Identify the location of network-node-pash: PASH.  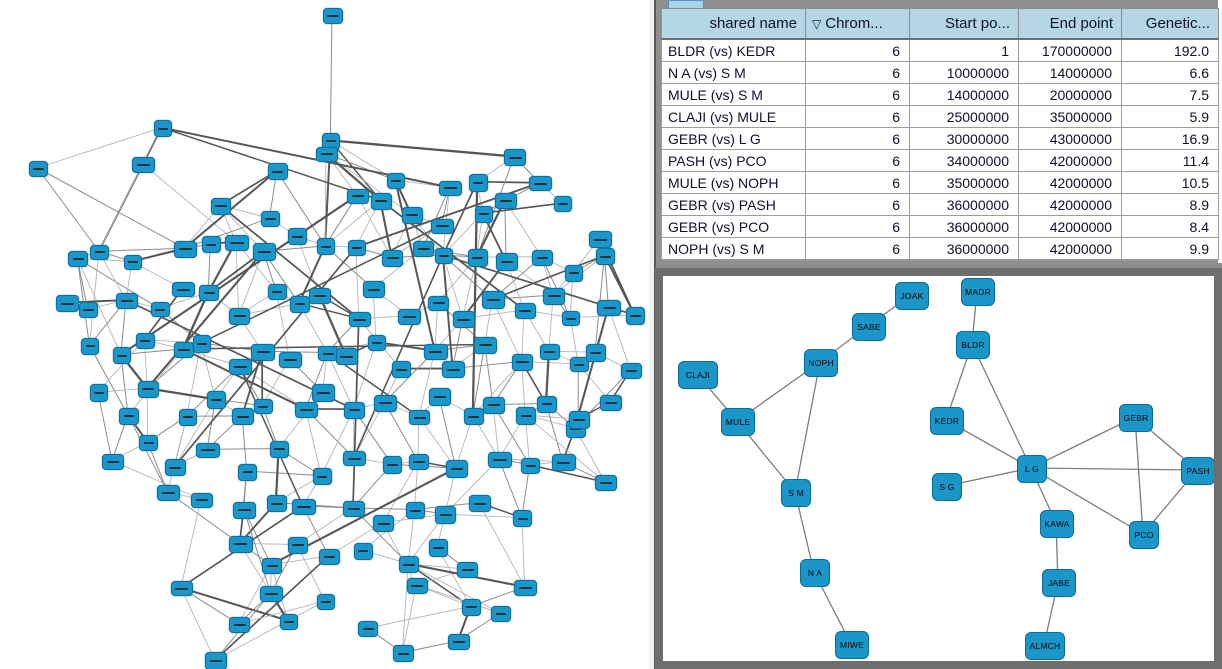
(1197, 471).